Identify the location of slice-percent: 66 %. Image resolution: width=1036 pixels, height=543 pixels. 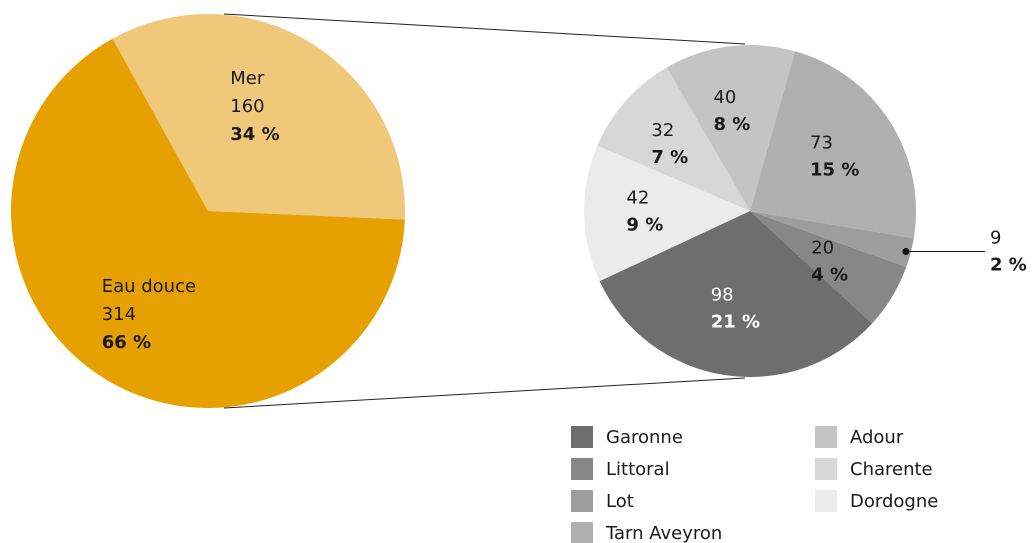
(126, 342).